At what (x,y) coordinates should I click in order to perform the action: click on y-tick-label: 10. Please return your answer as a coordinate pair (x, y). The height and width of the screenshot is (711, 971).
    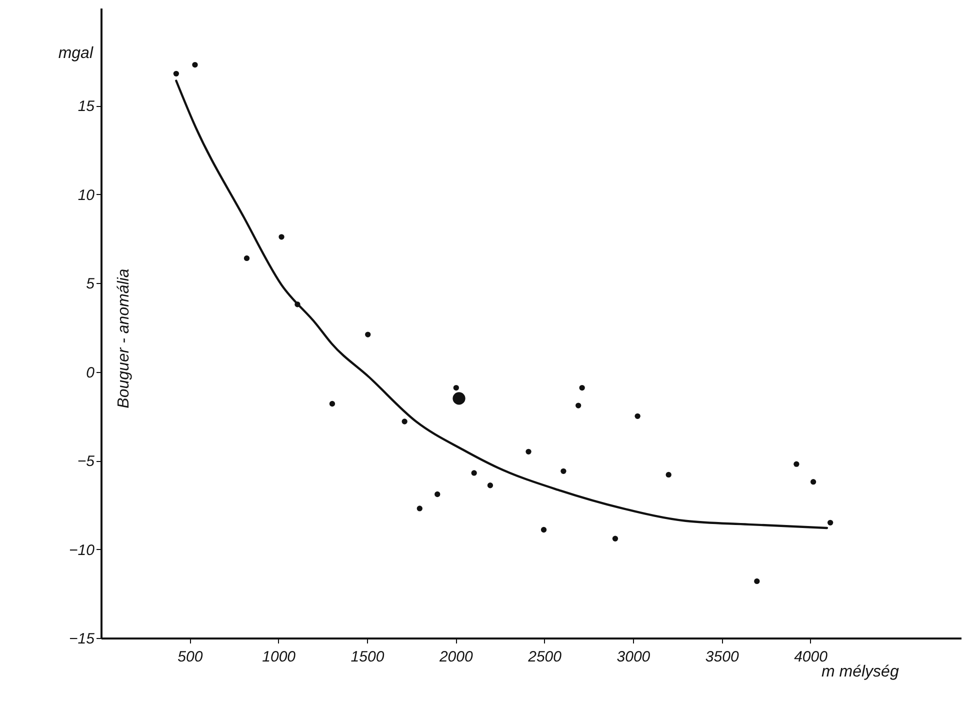
    Looking at the image, I should click on (87, 195).